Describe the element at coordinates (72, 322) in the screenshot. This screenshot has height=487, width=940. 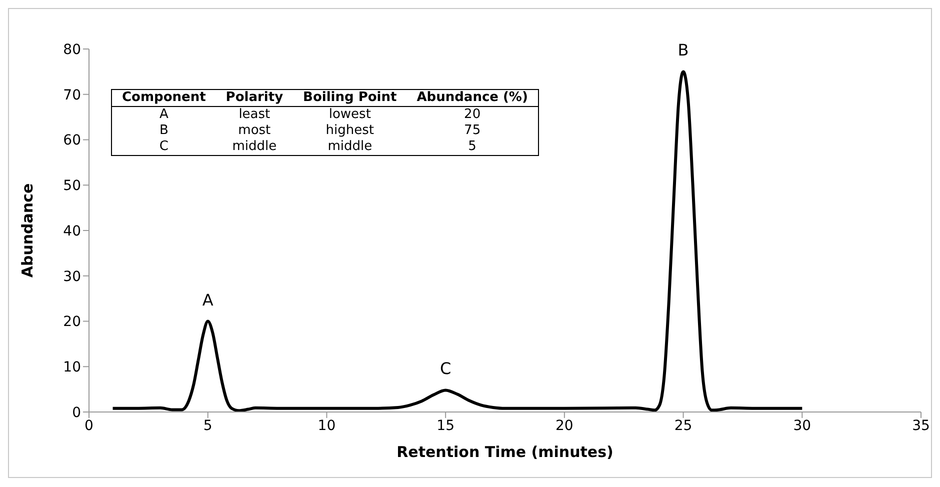
I see `y-tick-label: 20` at that location.